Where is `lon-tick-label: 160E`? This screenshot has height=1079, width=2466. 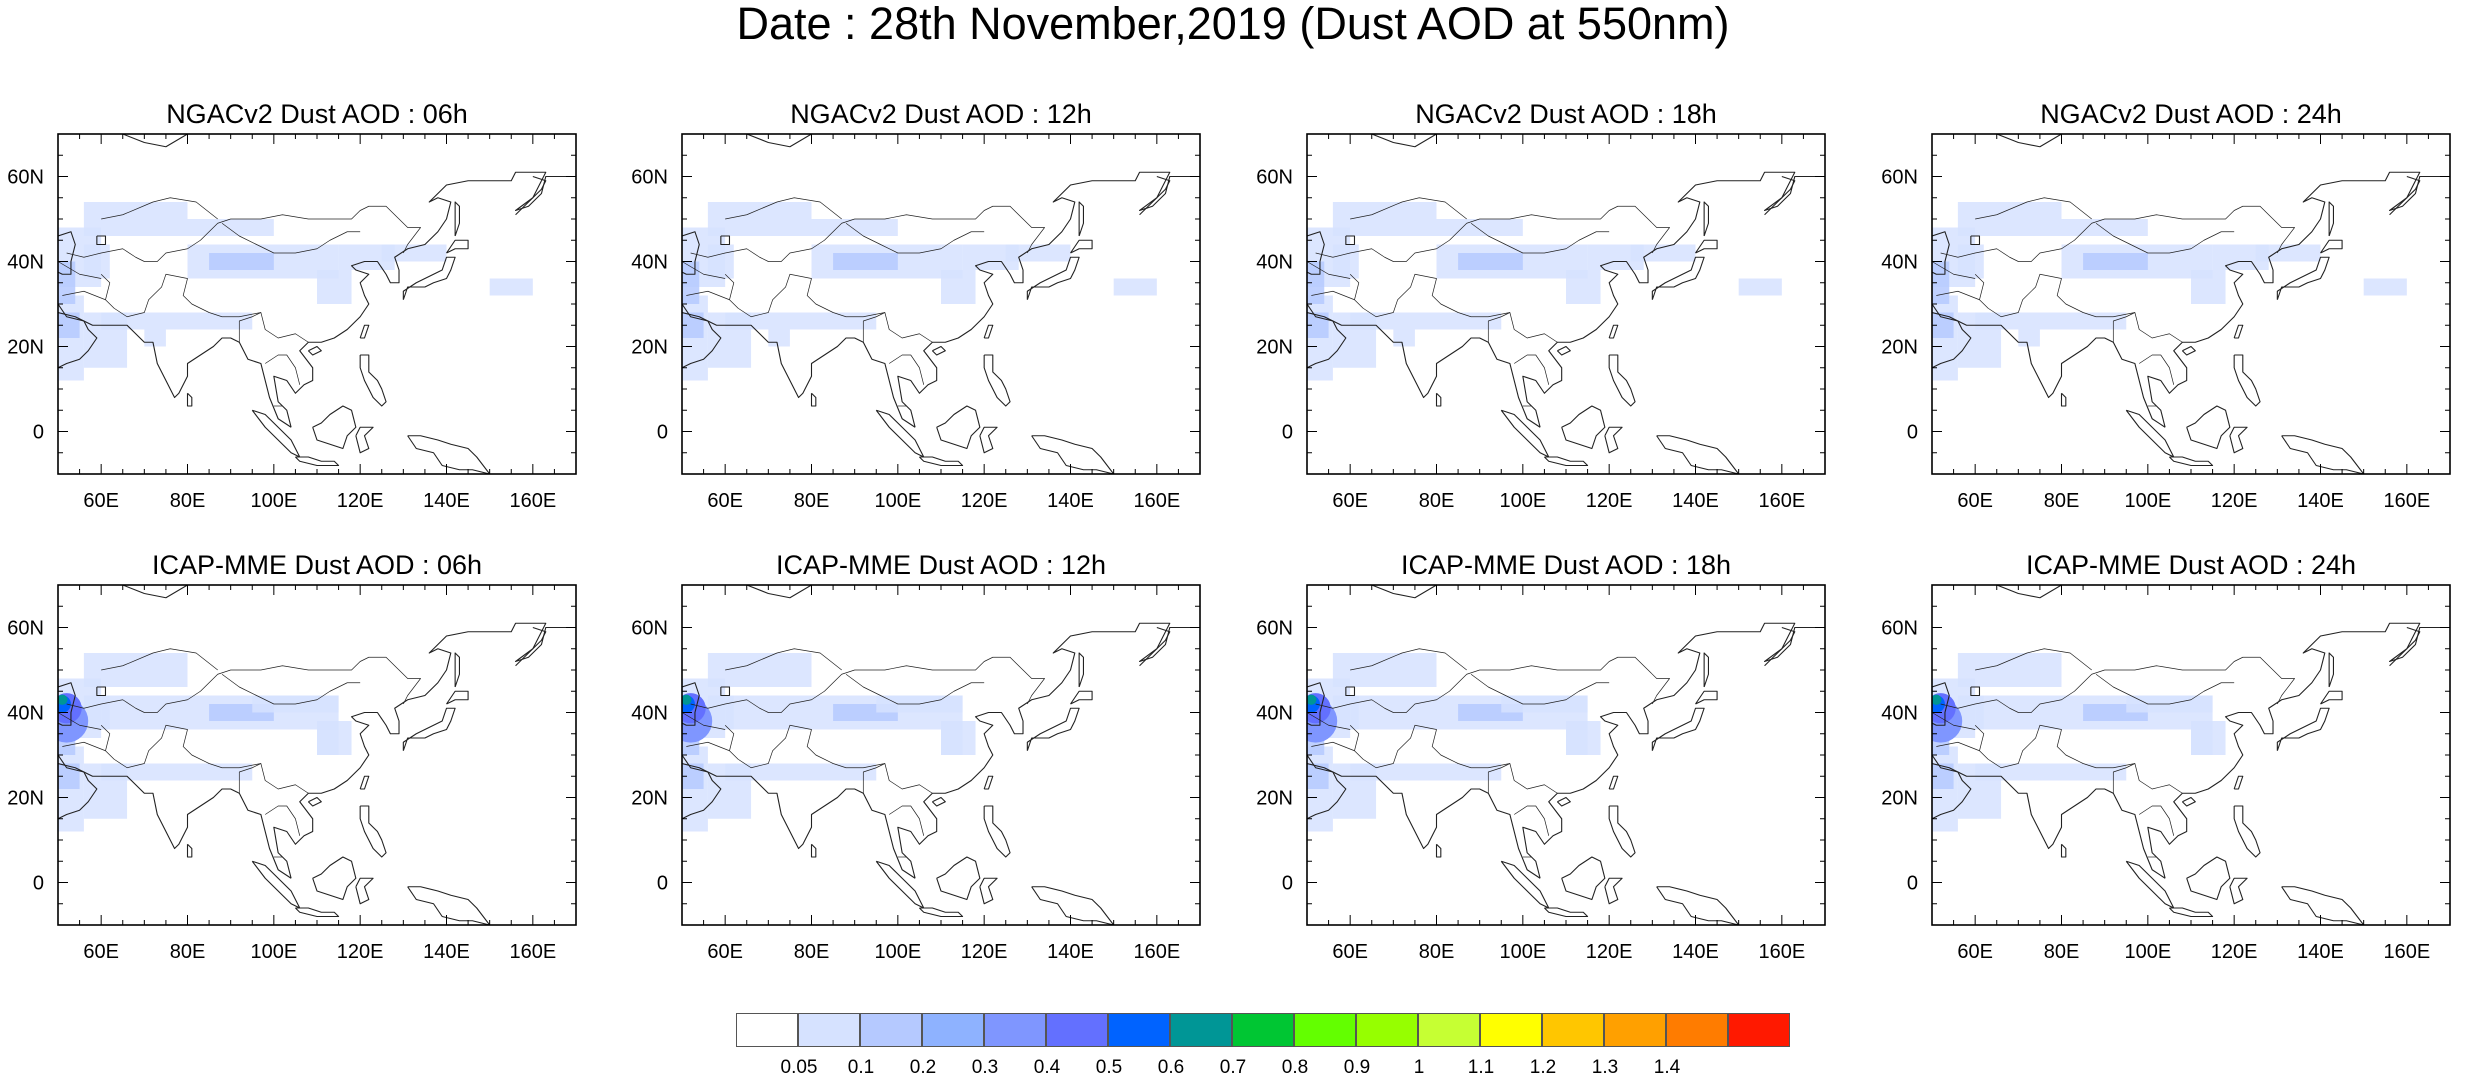
lon-tick-label: 160E is located at coordinates (1781, 952).